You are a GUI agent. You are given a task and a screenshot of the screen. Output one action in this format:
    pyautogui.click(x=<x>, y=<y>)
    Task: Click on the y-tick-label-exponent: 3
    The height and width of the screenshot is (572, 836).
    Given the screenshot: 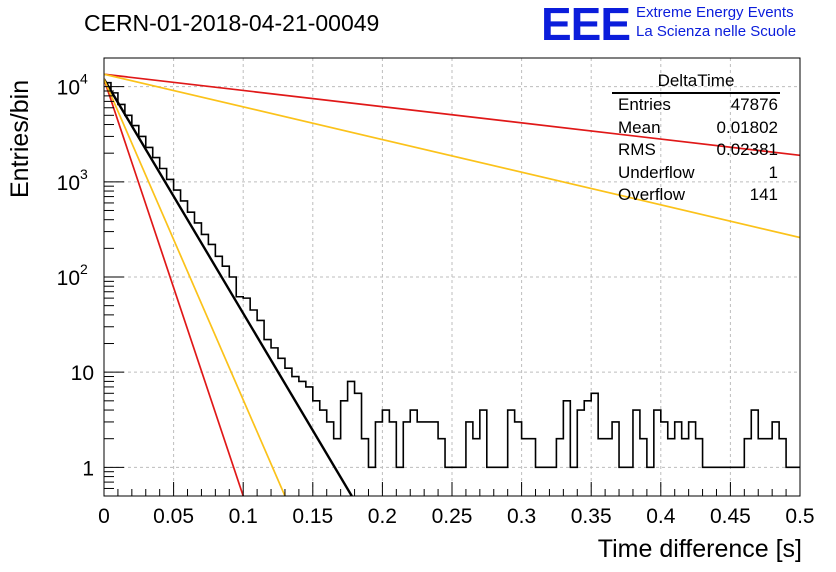 What is the action you would take?
    pyautogui.click(x=84, y=174)
    